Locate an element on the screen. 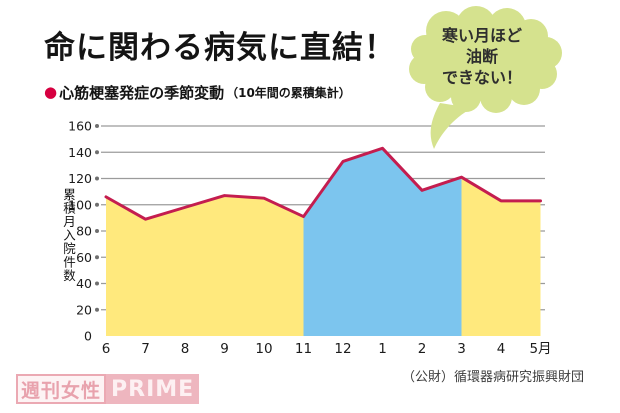  x-tick-label: 5月 is located at coordinates (540, 349).